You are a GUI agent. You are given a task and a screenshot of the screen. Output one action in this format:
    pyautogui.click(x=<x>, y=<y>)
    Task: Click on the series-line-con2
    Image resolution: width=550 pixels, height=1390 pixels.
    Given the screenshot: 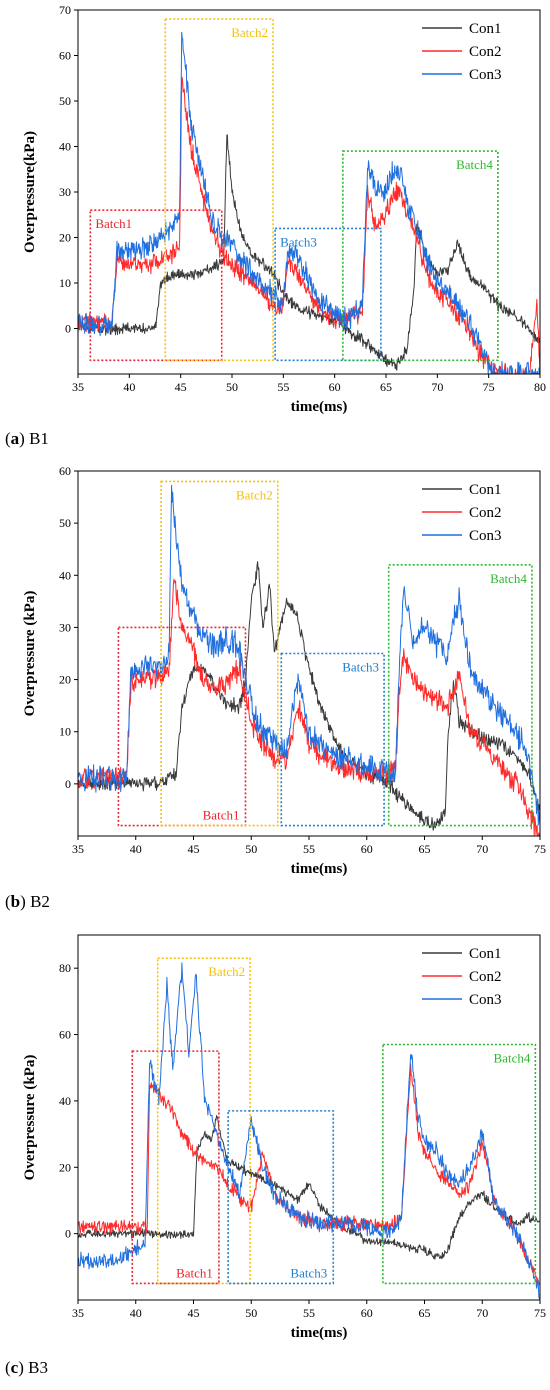 What is the action you would take?
    pyautogui.click(x=309, y=1174)
    